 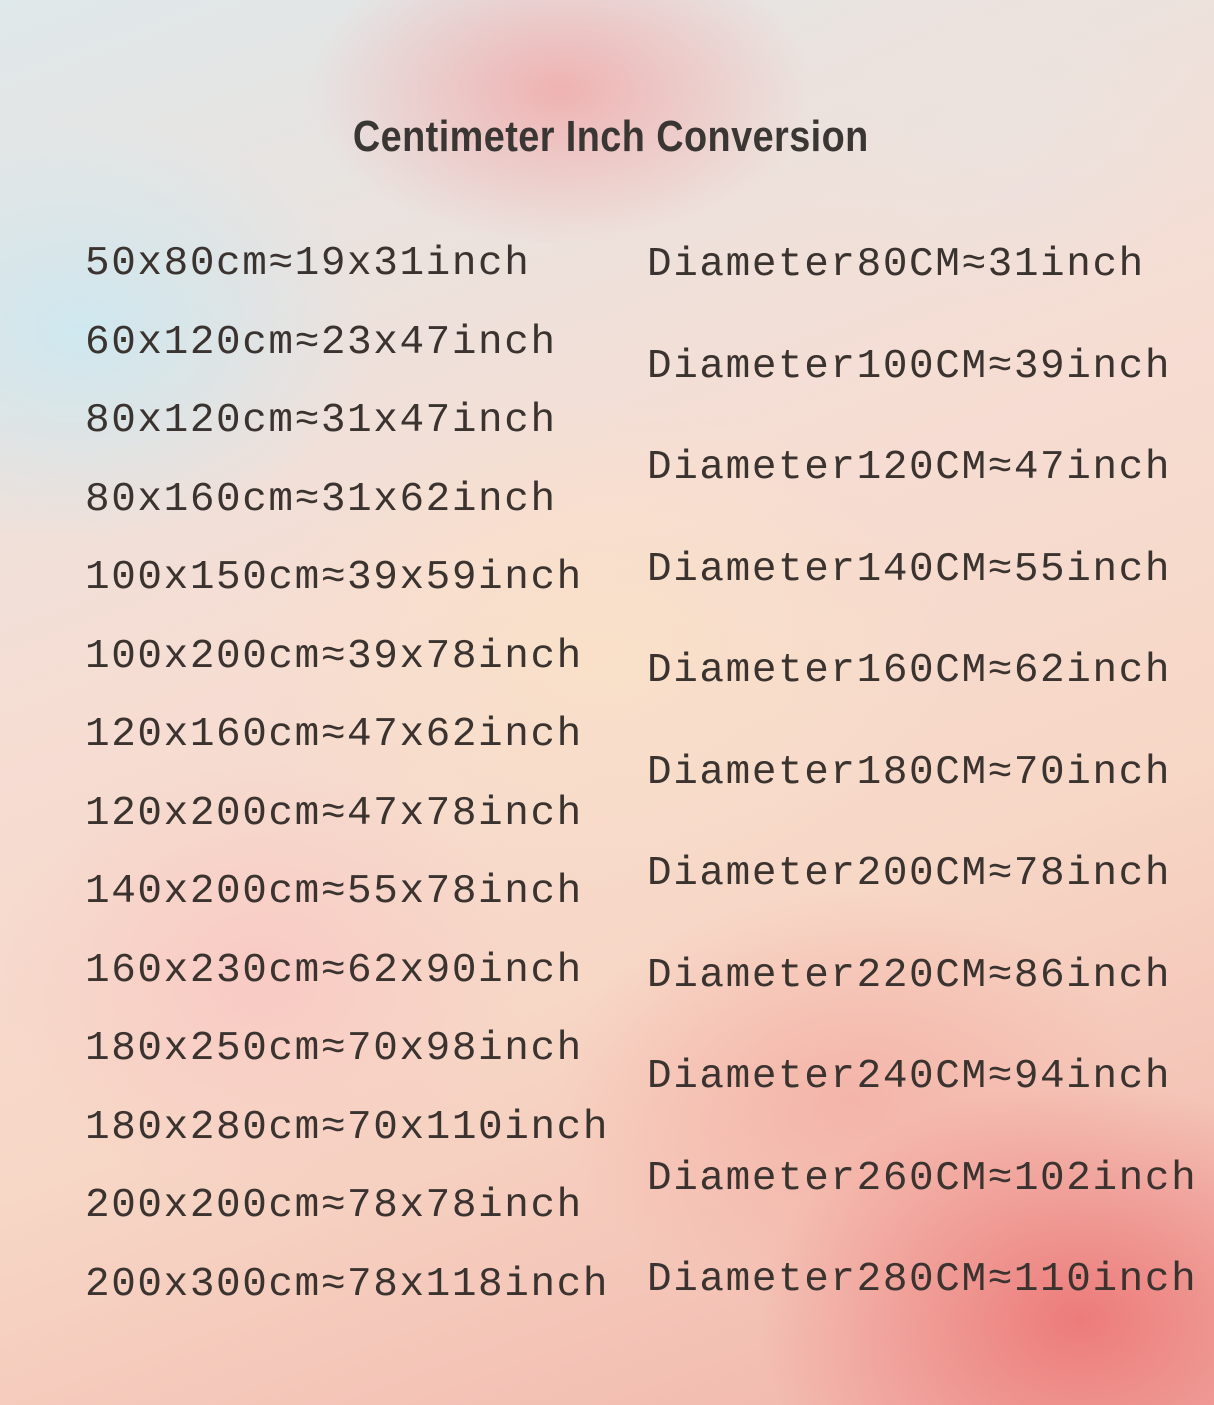 What do you see at coordinates (909, 874) in the screenshot?
I see `round-size-item: Diameter200CM≈78inch` at bounding box center [909, 874].